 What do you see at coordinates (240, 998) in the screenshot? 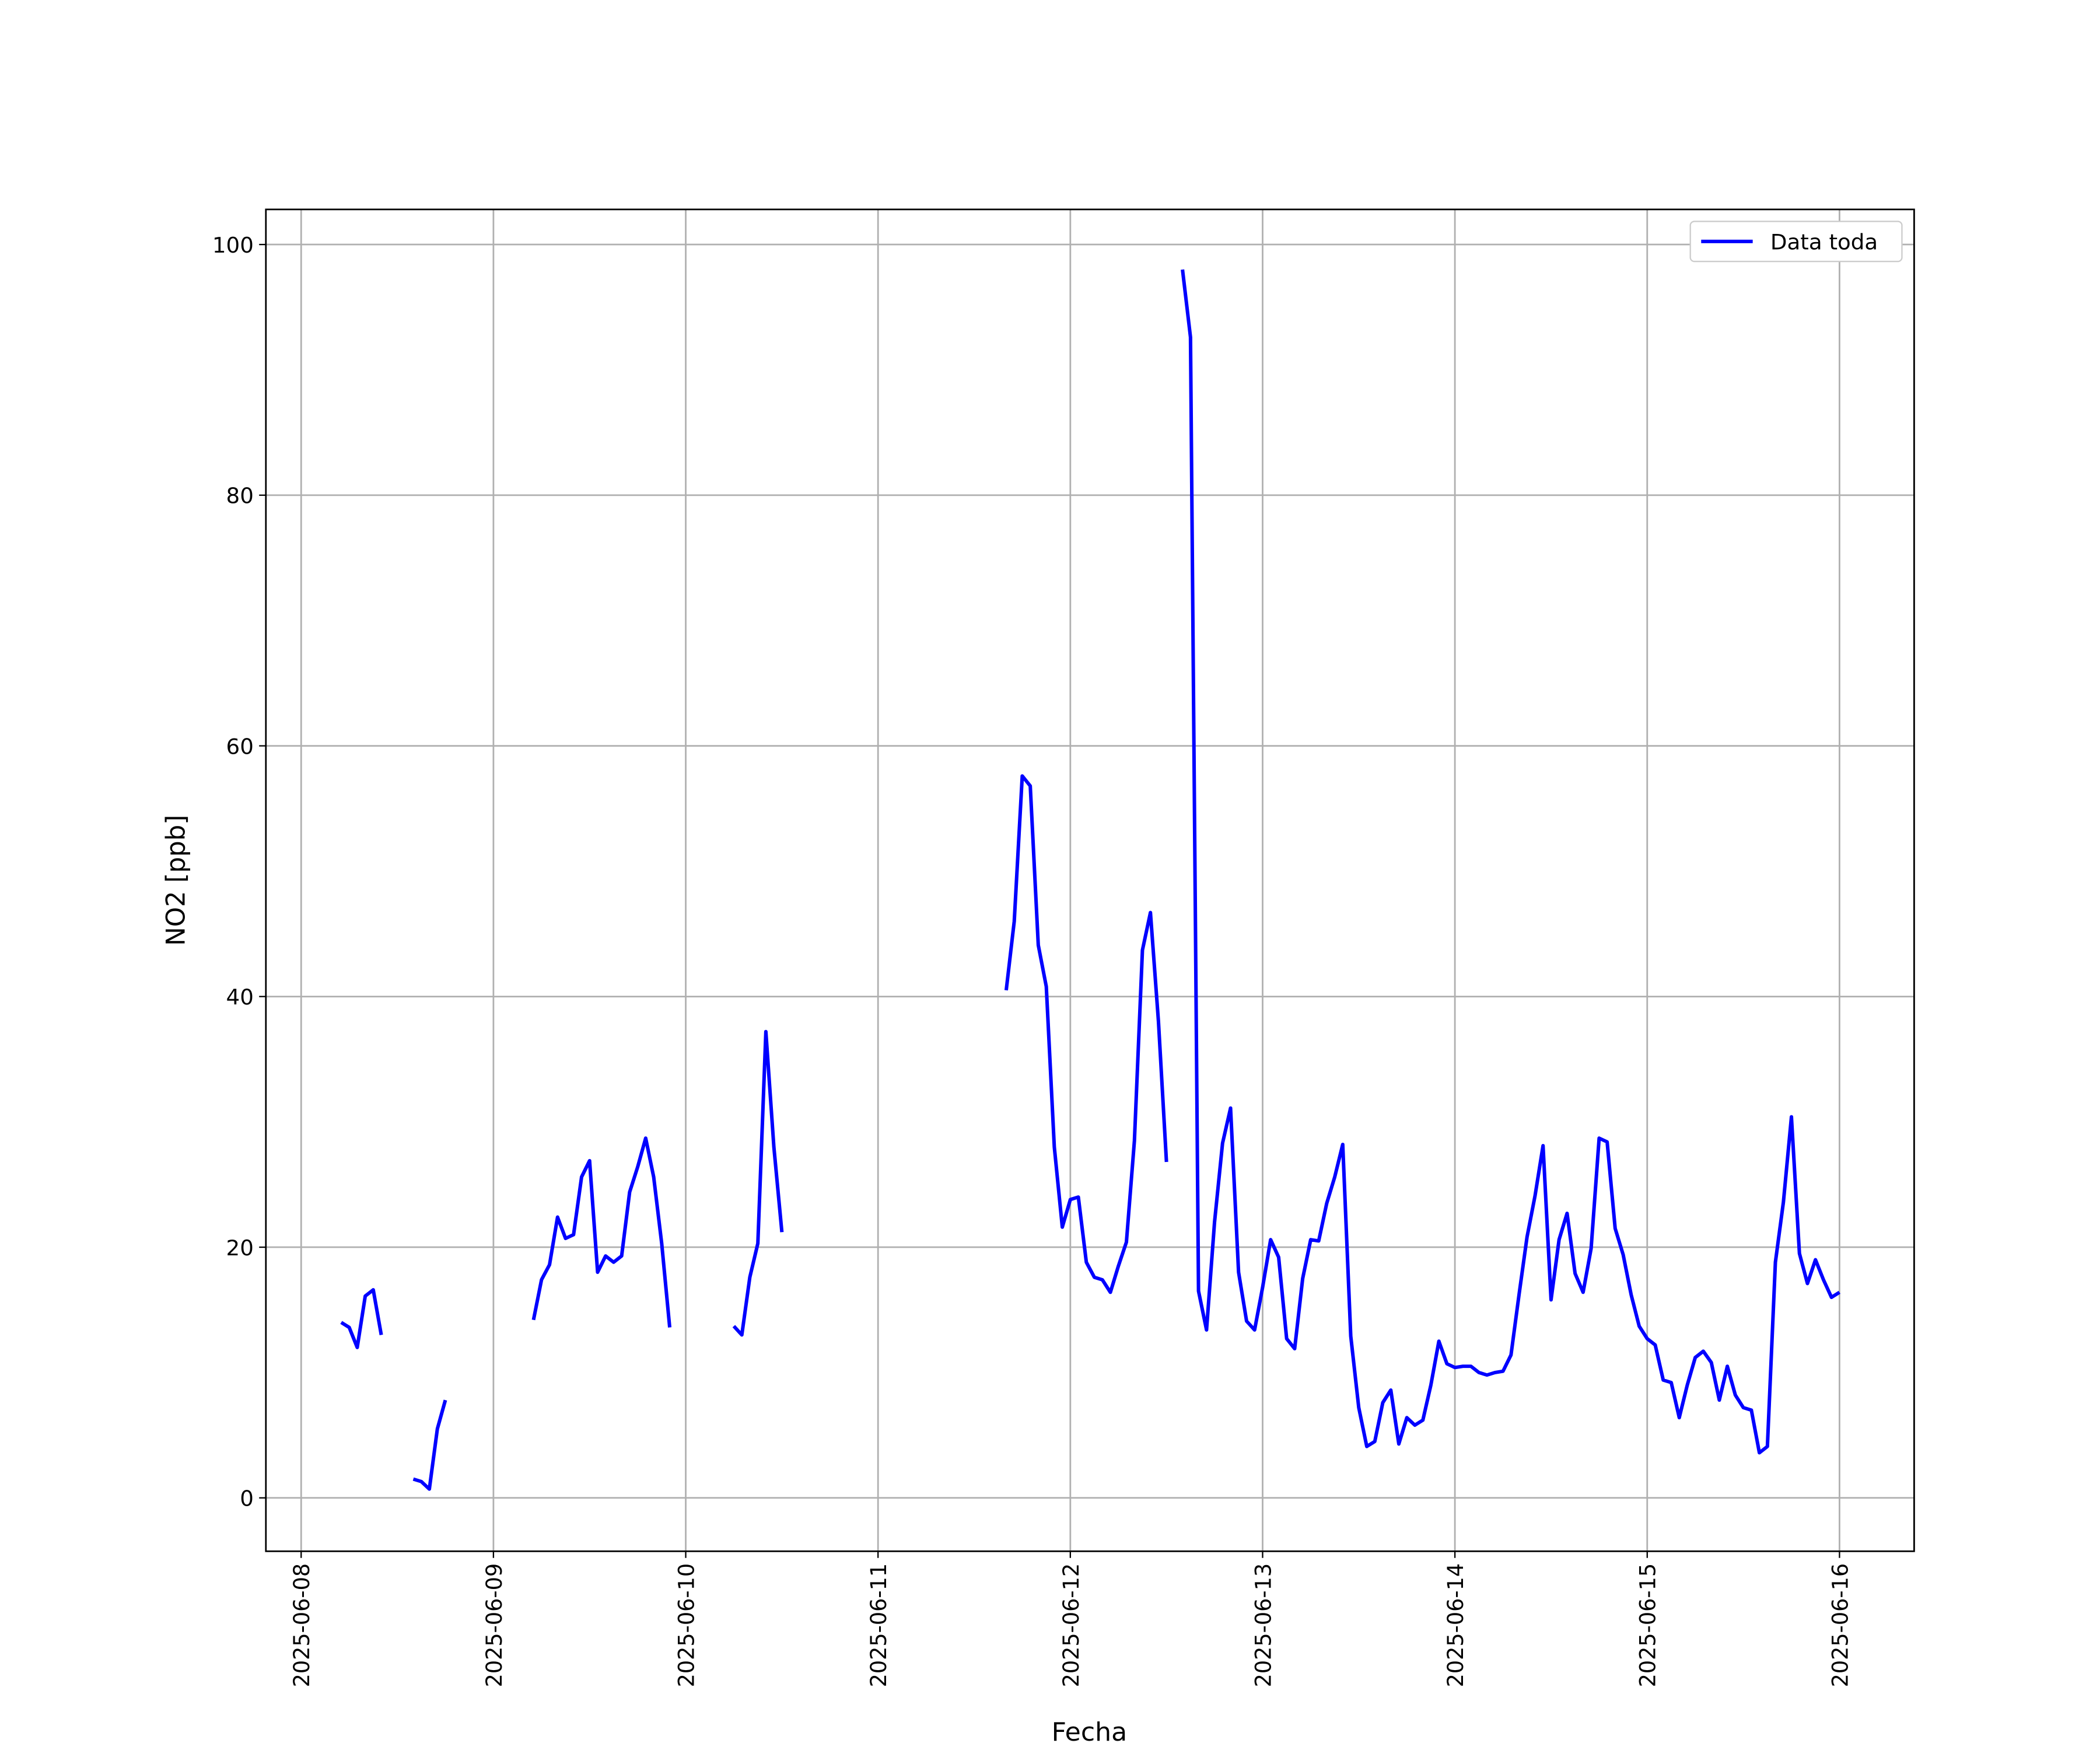
I see `y-tick-label: 40` at bounding box center [240, 998].